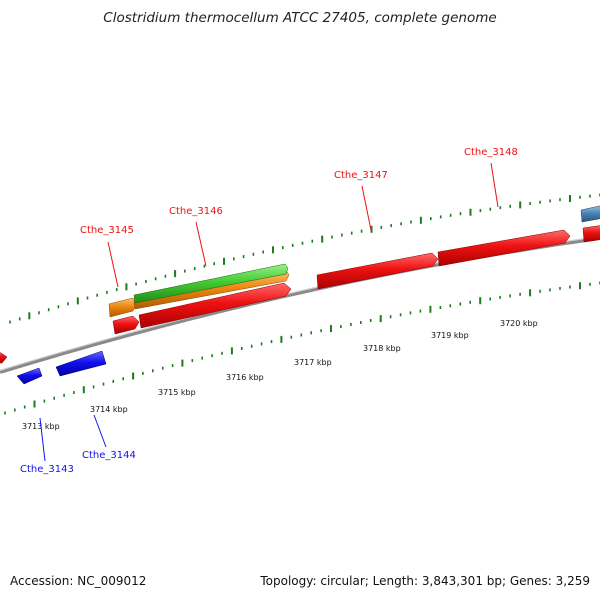 Image resolution: width=600 pixels, height=600 pixels. Describe the element at coordinates (109, 409) in the screenshot. I see `scale-label: 3714 kbp` at that location.